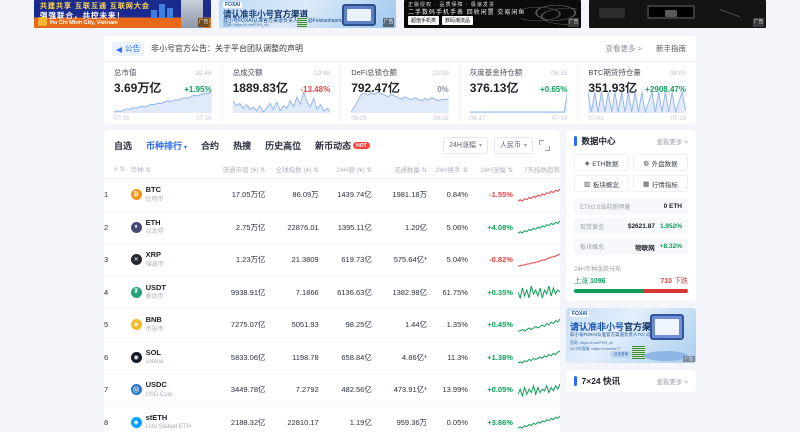 The width and height of the screenshot is (800, 432). I want to click on tab-label: 热搜, so click(242, 145).